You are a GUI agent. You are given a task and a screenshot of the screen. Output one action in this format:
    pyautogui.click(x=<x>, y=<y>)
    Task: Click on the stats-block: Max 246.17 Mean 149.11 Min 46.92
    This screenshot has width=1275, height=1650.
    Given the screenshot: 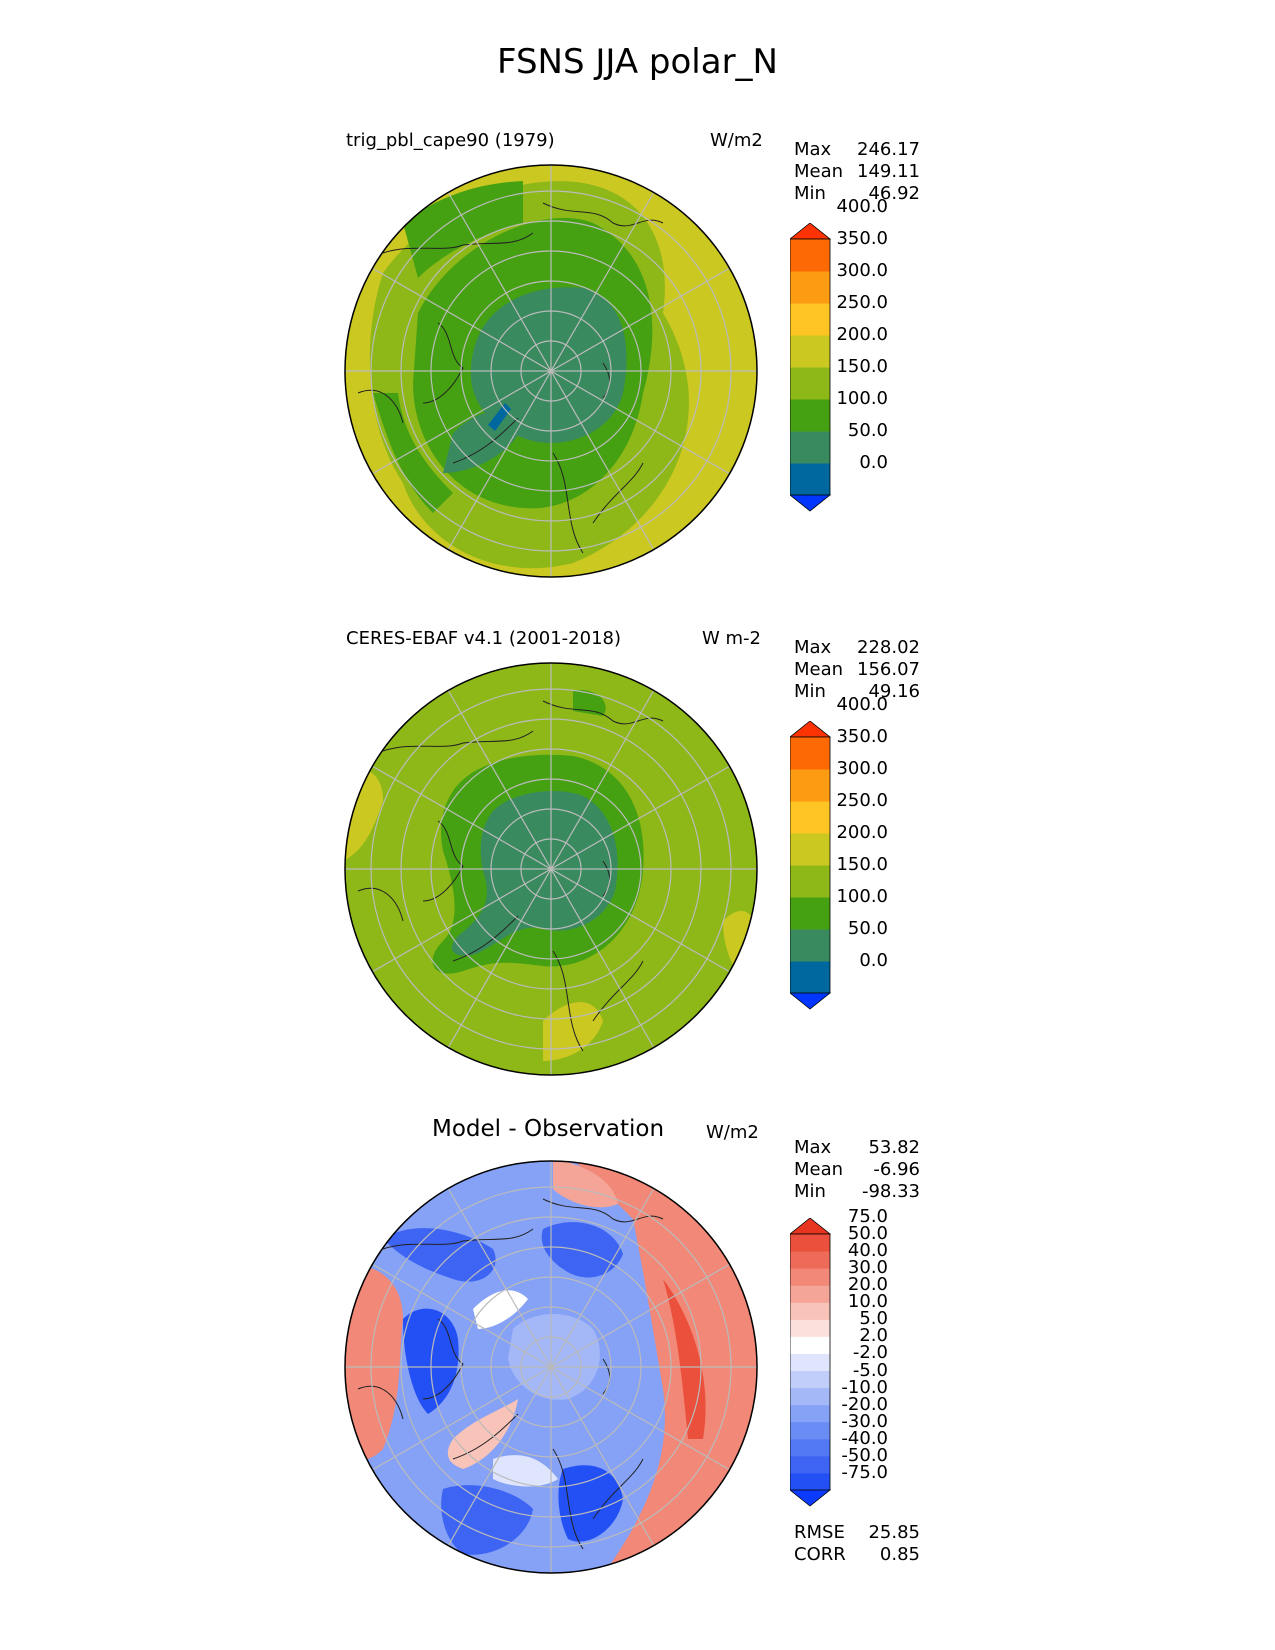 What is the action you would take?
    pyautogui.click(x=857, y=172)
    